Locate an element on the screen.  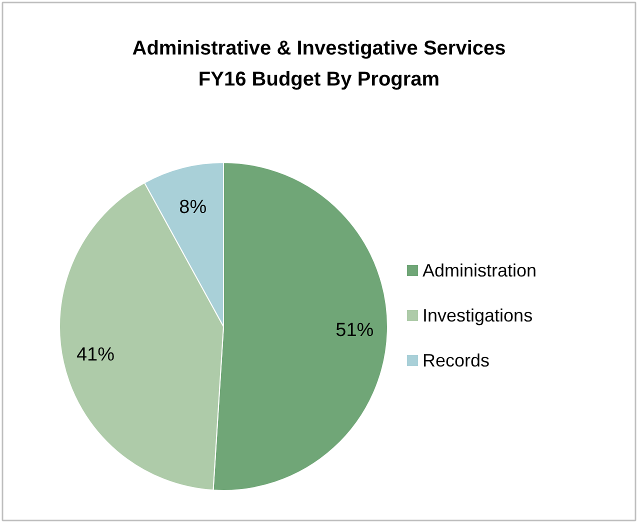
legend-label: Investigations is located at coordinates (477, 316).